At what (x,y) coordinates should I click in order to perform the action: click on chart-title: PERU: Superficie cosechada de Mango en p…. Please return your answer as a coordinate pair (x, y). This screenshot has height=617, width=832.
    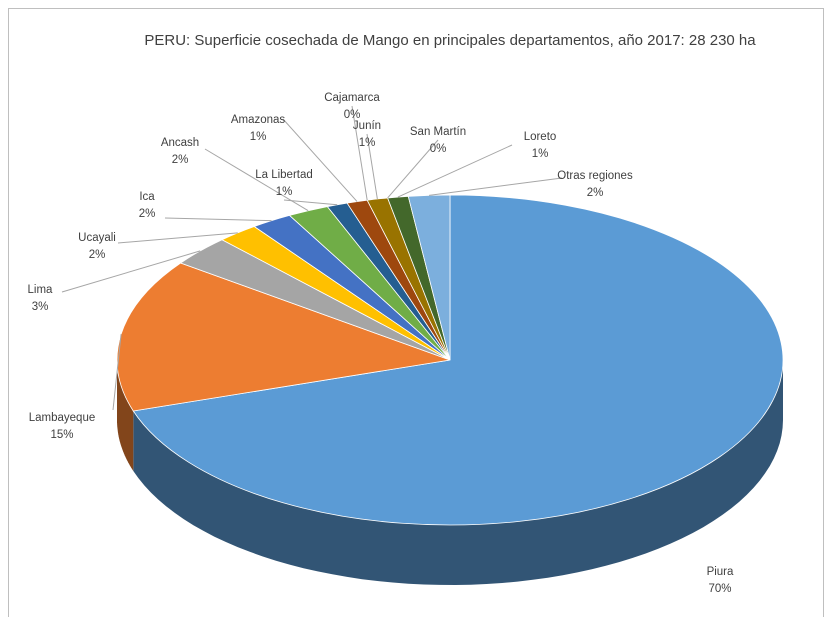
    Looking at the image, I should click on (450, 40).